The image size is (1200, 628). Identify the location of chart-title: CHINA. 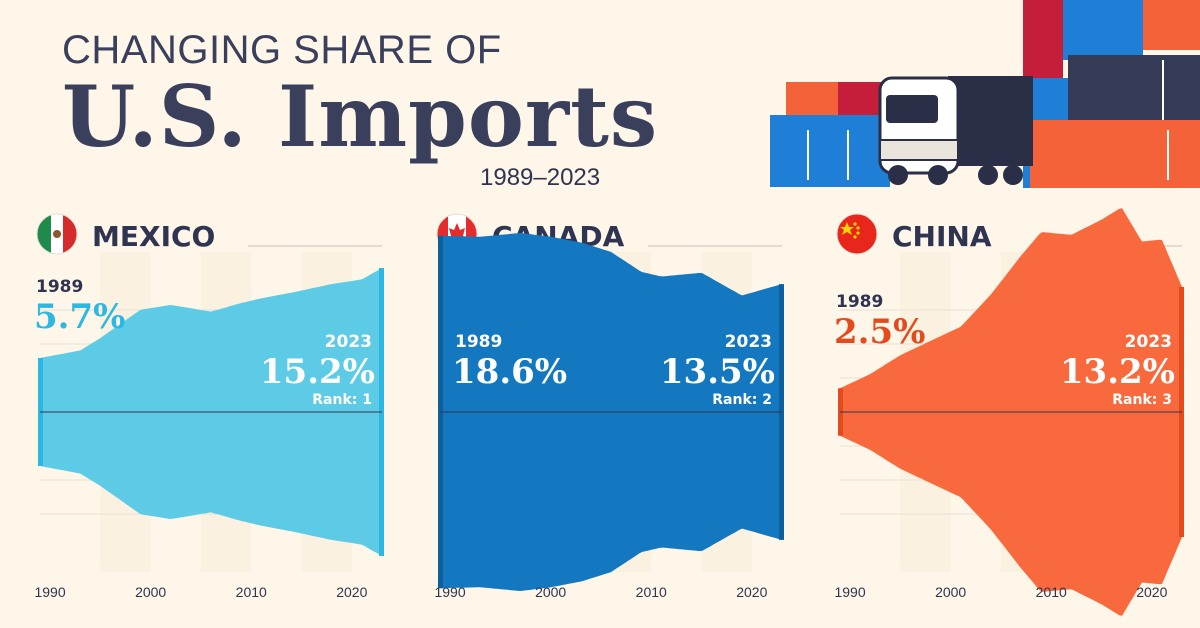
(942, 236).